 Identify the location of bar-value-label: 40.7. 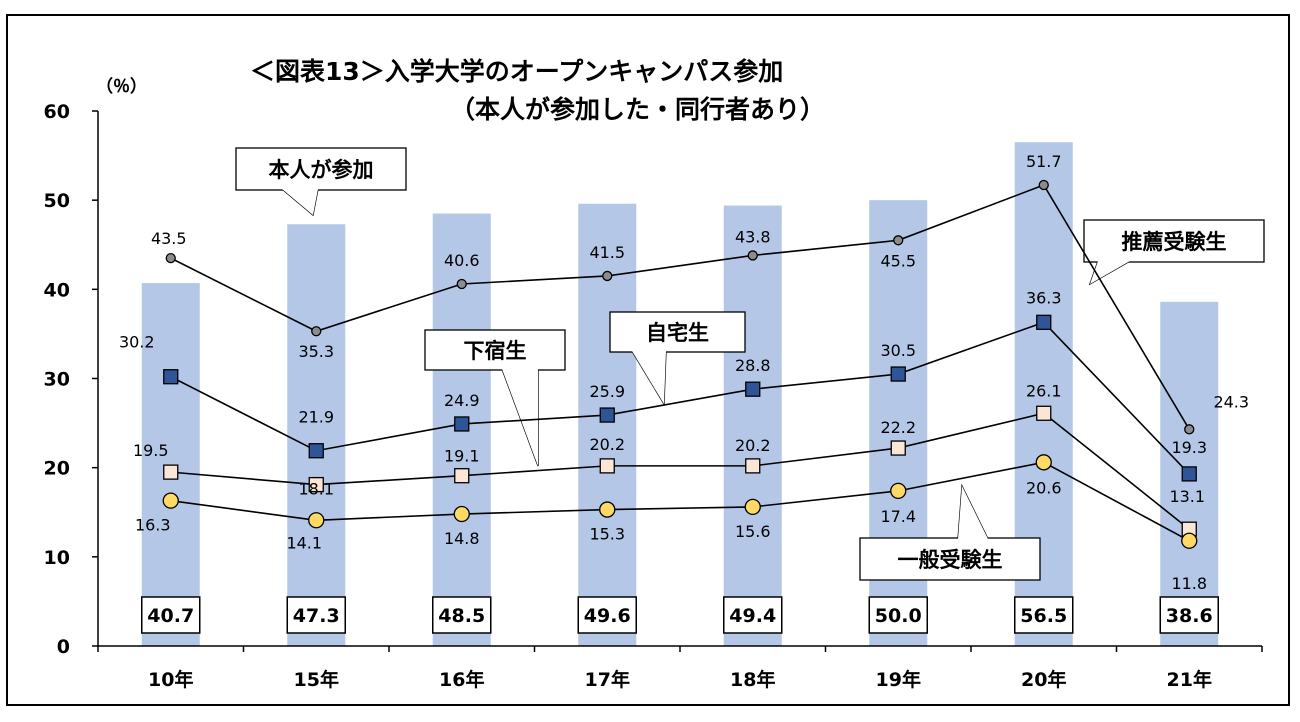
(170, 616).